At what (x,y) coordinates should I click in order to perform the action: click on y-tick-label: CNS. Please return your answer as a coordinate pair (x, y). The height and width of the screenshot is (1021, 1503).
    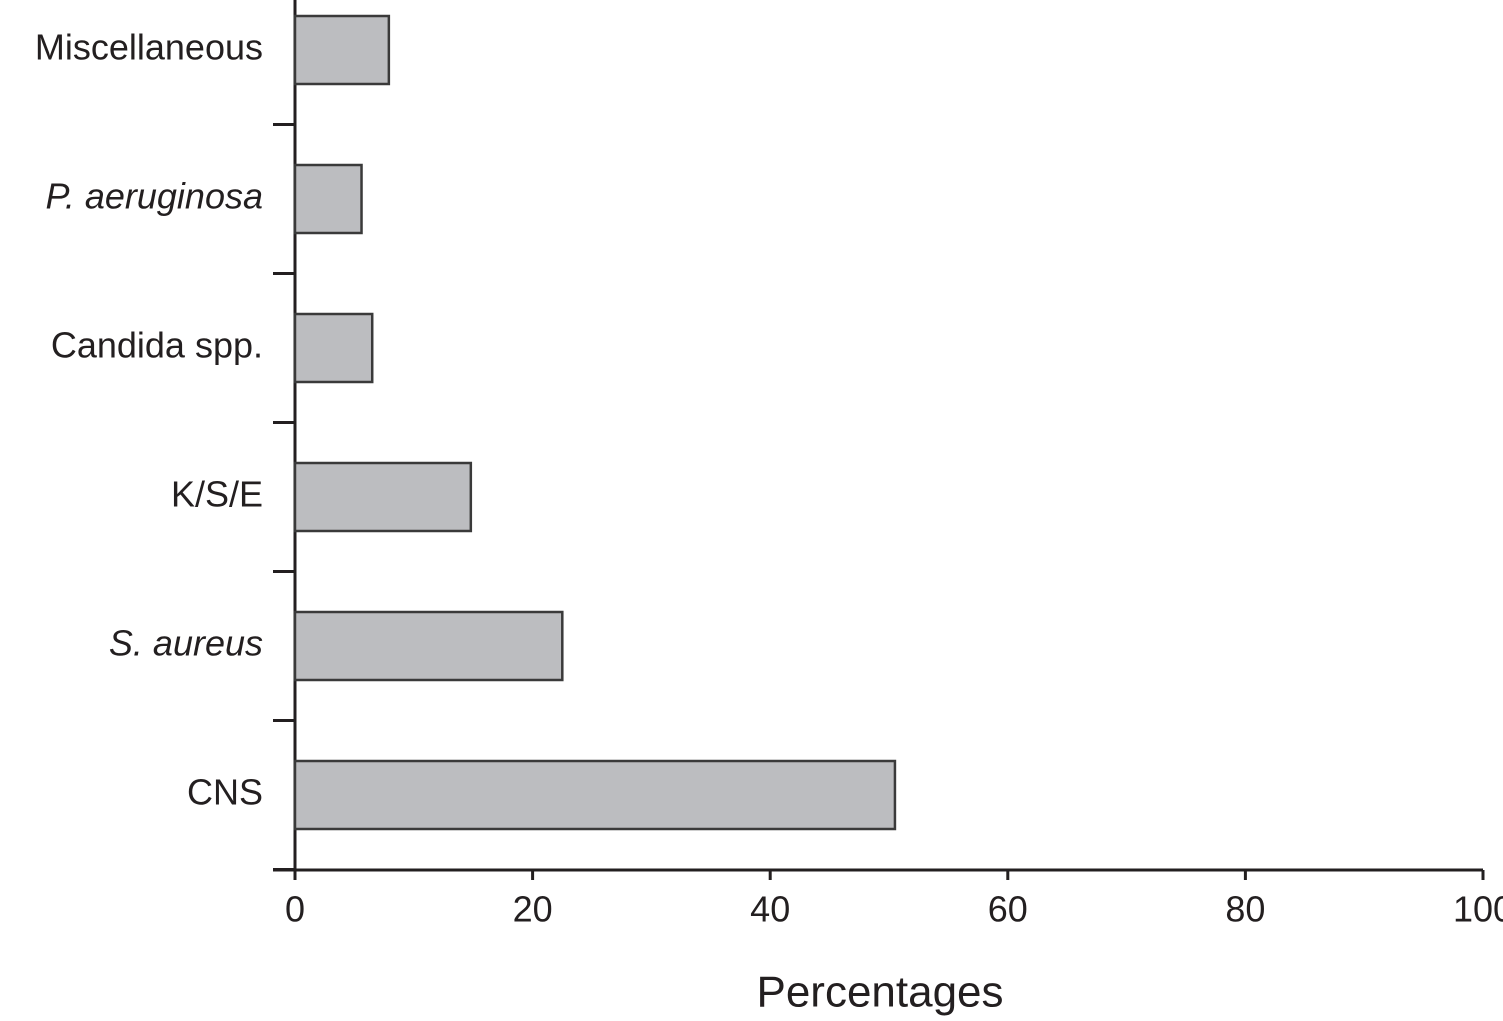
    Looking at the image, I should click on (225, 792).